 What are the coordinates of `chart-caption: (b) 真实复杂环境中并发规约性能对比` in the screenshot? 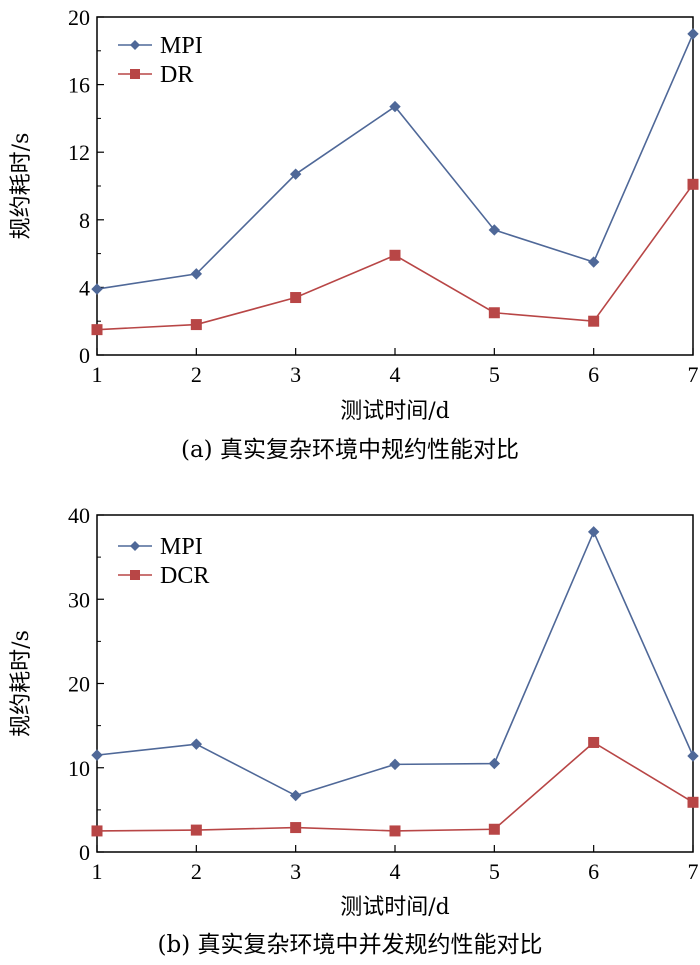 It's located at (350, 945).